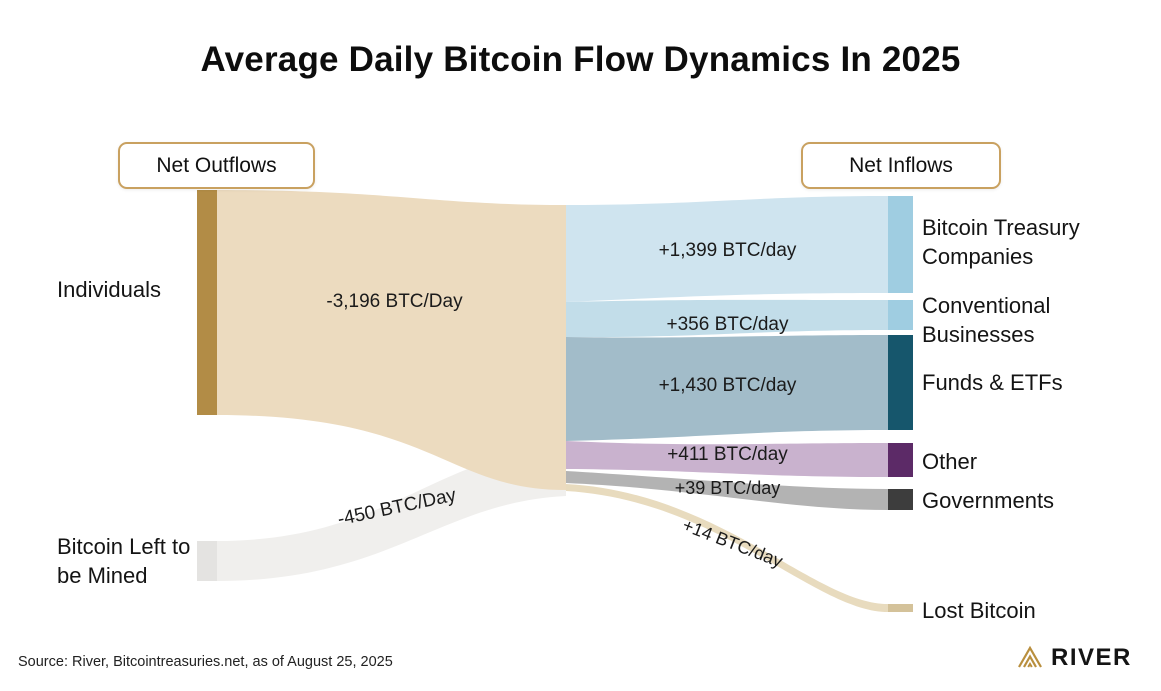 The width and height of the screenshot is (1161, 691). I want to click on net-outflows-label: Net Outflows, so click(216, 165).